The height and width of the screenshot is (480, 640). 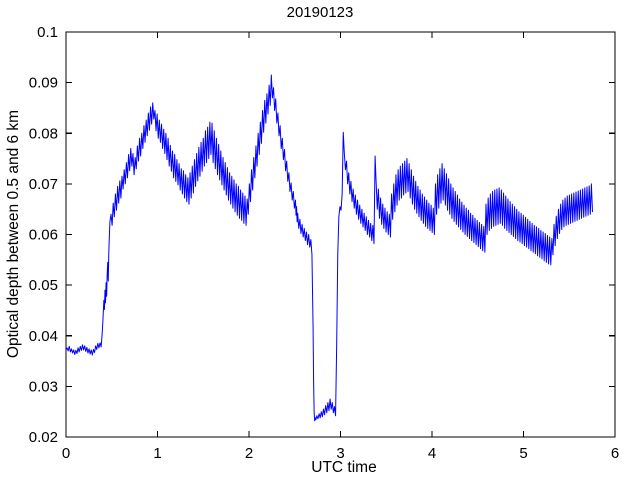 I want to click on x-tick-label: 1, so click(x=157, y=453).